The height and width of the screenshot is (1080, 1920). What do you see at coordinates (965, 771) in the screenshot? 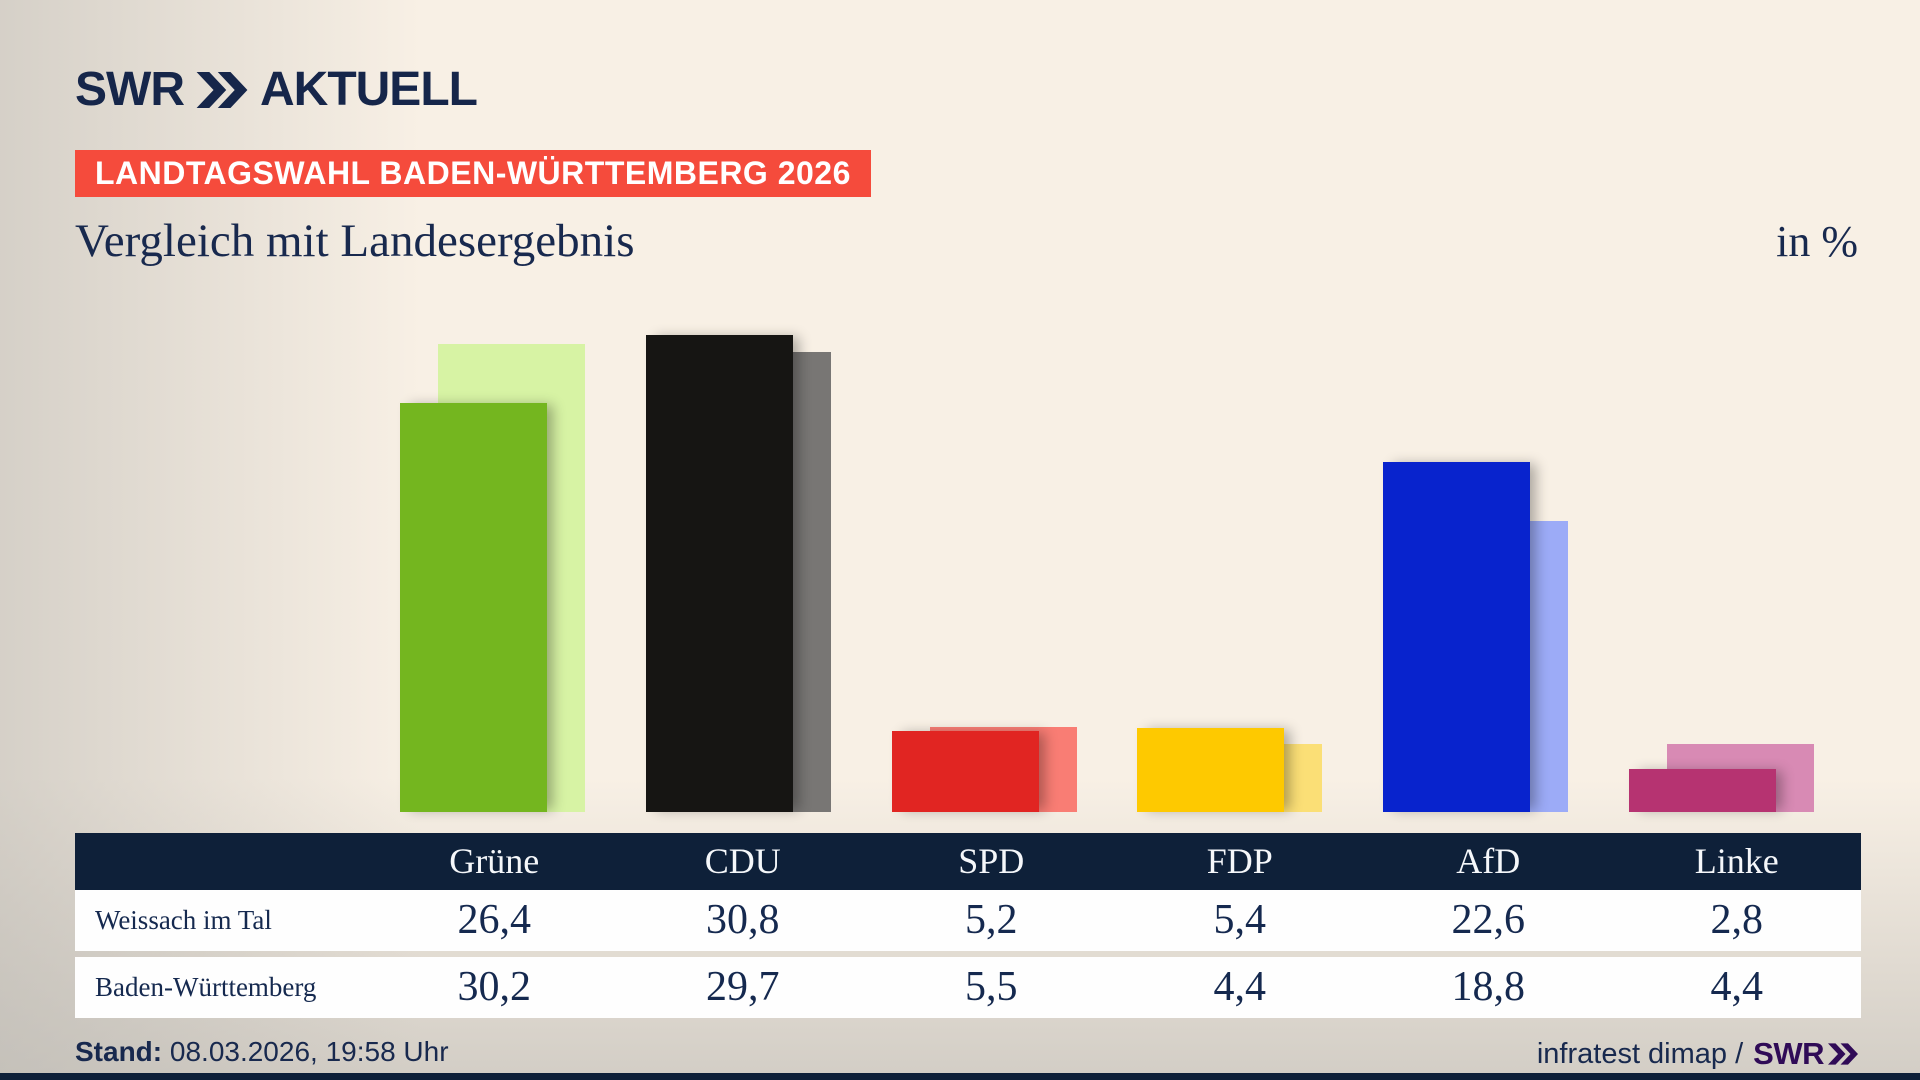
I see `bar-weissach-im-tal-spd` at bounding box center [965, 771].